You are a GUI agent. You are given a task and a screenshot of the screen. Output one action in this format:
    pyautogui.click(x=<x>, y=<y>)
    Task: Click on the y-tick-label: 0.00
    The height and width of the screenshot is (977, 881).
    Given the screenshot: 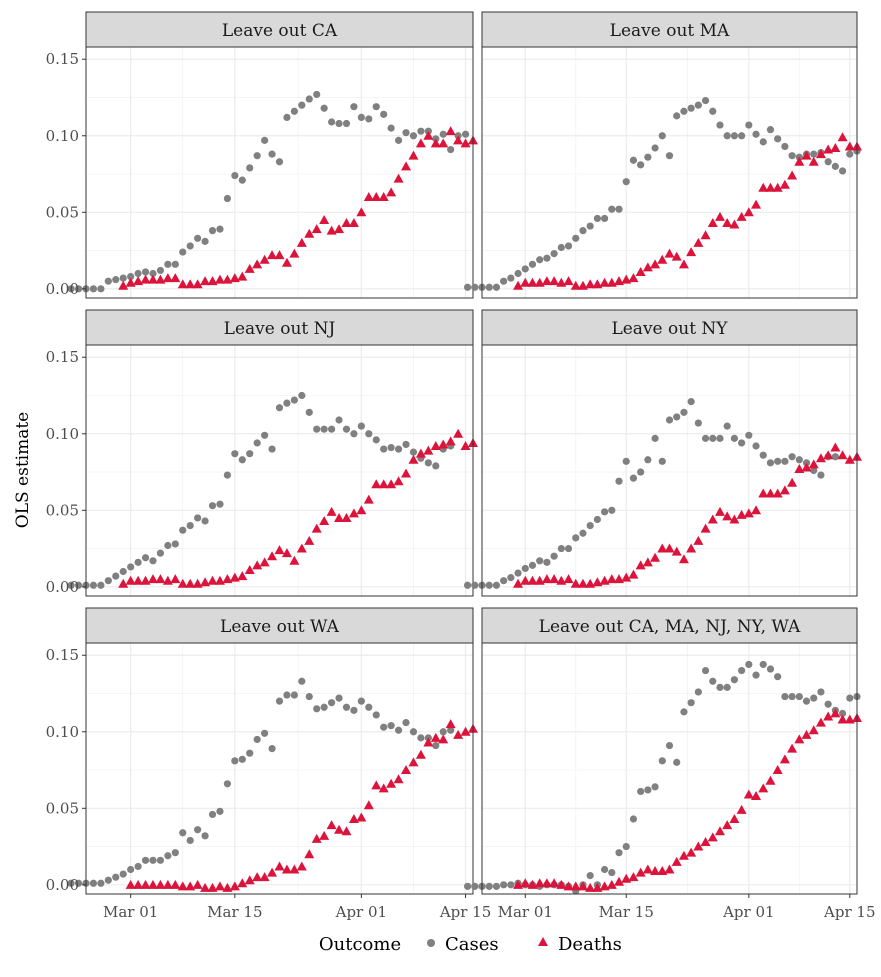 What is the action you would take?
    pyautogui.click(x=62, y=289)
    